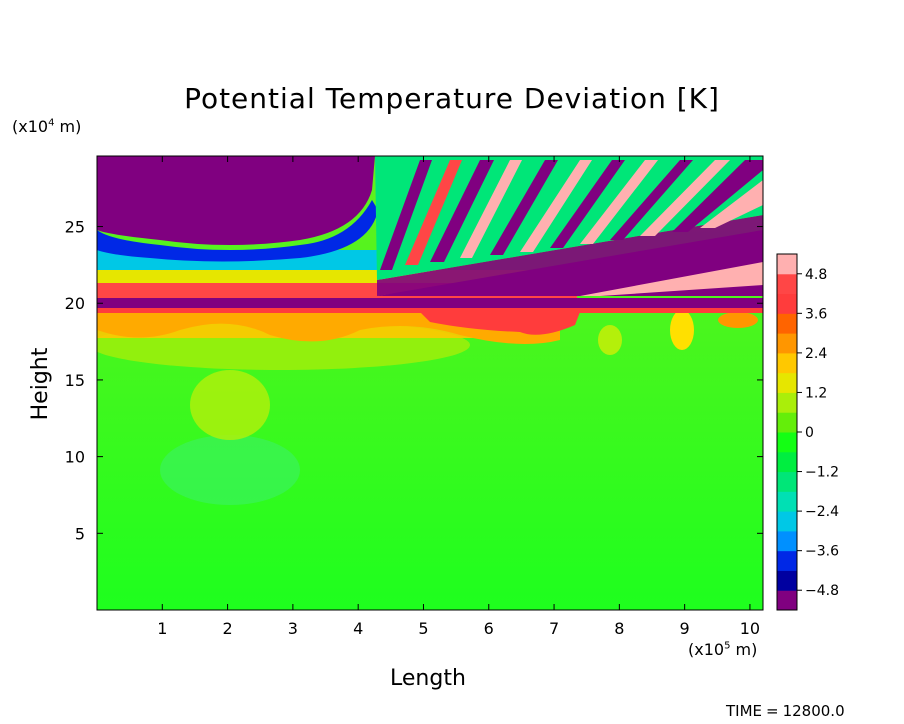 This screenshot has height=724, width=904. Describe the element at coordinates (570, 255) in the screenshot. I see `wave-band-purple-upper` at that location.